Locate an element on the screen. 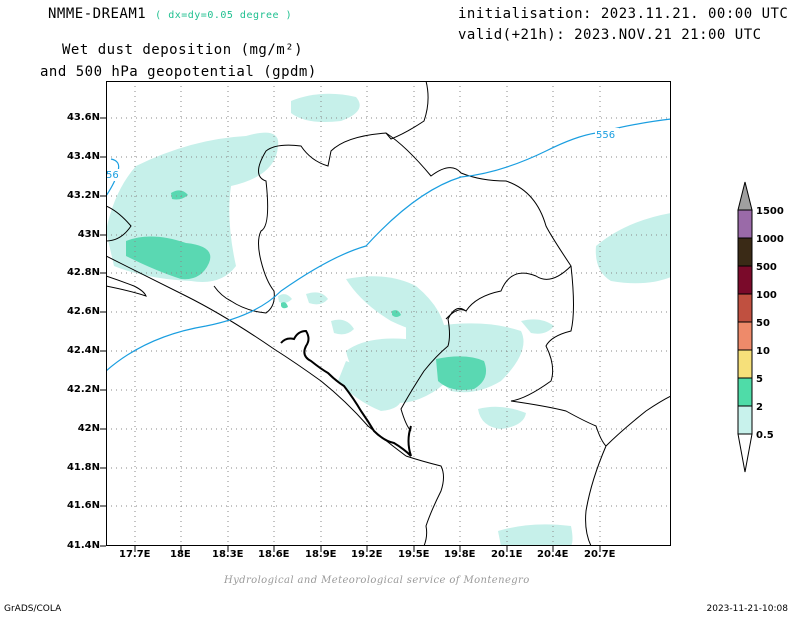  legend-level: 2 is located at coordinates (759, 407).